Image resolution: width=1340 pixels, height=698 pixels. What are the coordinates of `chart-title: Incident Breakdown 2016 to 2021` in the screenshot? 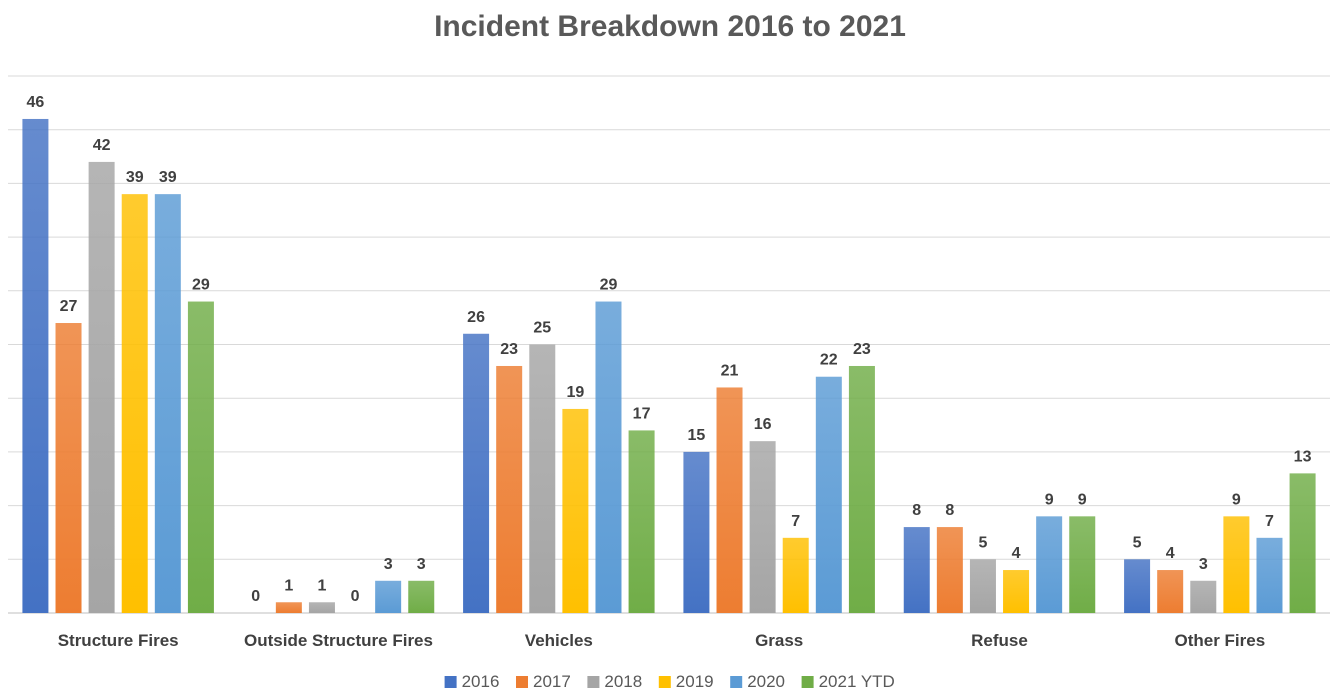 It's located at (670, 26).